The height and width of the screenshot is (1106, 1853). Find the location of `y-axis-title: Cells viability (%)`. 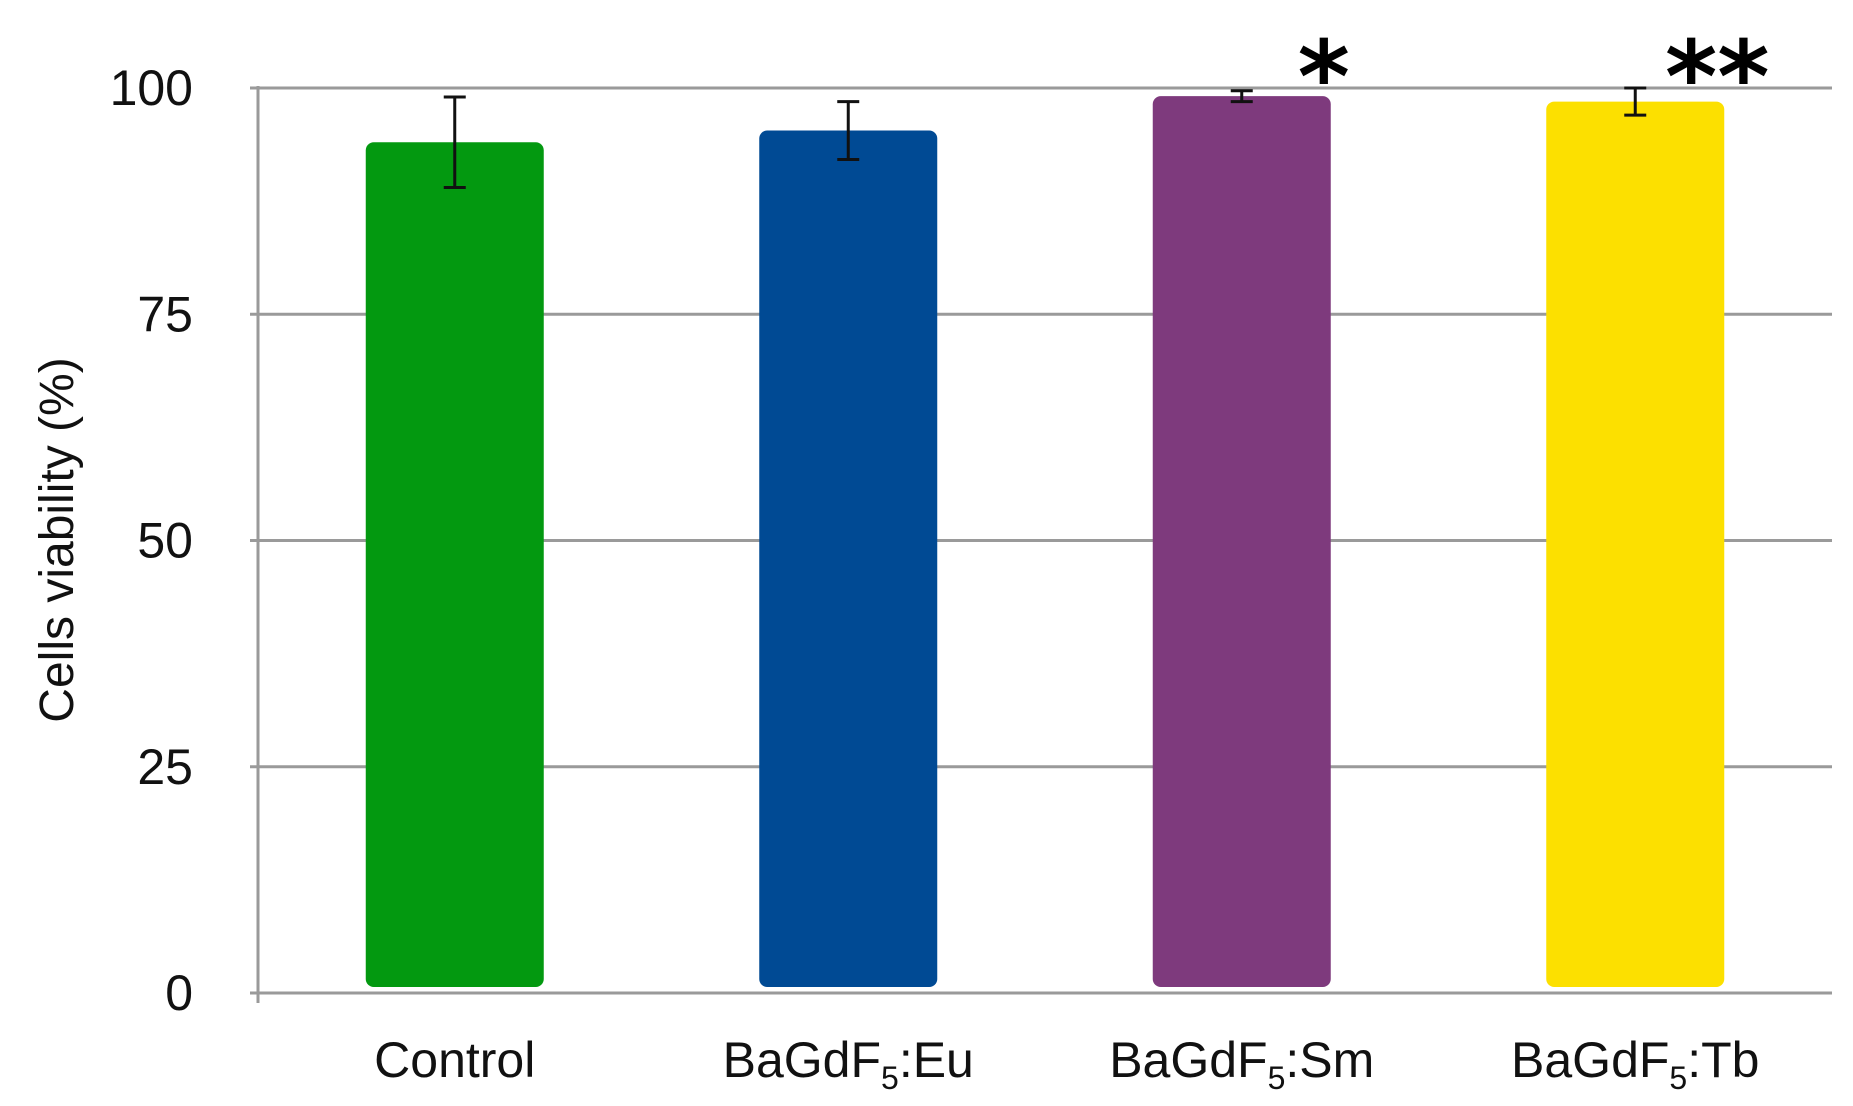

y-axis-title: Cells viability (%) is located at coordinates (57, 539).